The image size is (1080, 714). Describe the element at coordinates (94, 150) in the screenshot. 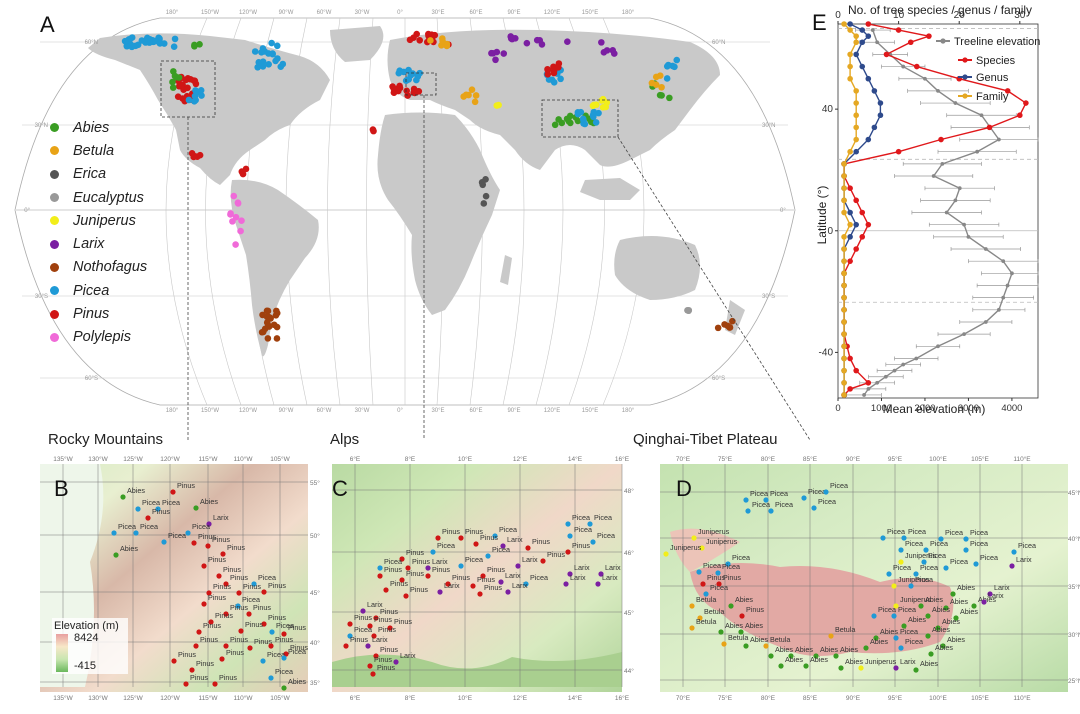

I see `legend-label: Betula` at that location.